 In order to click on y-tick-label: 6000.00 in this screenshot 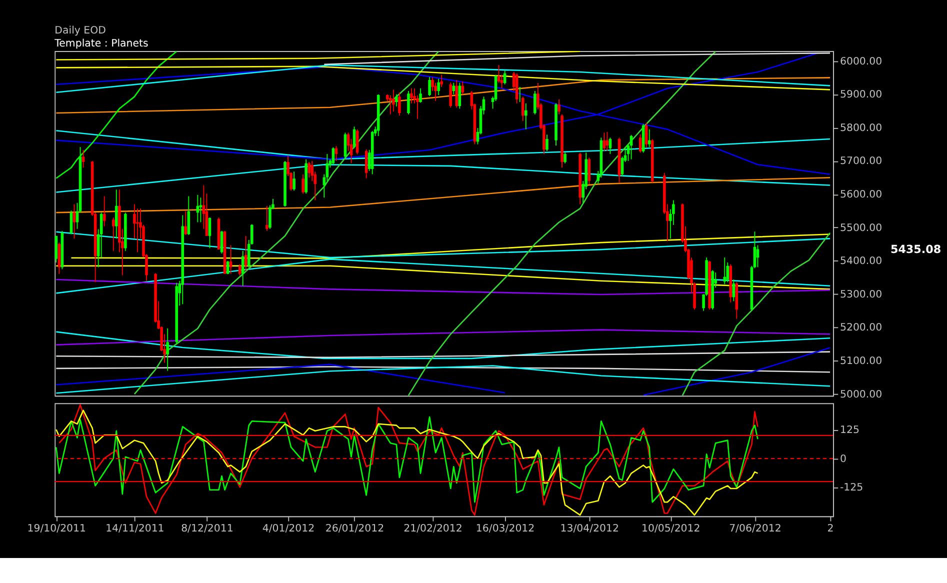, I will do `click(861, 62)`.